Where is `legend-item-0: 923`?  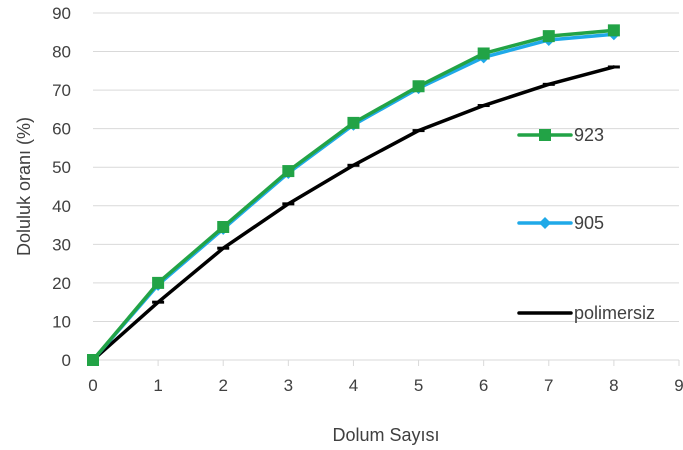 legend-item-0: 923 is located at coordinates (560, 135).